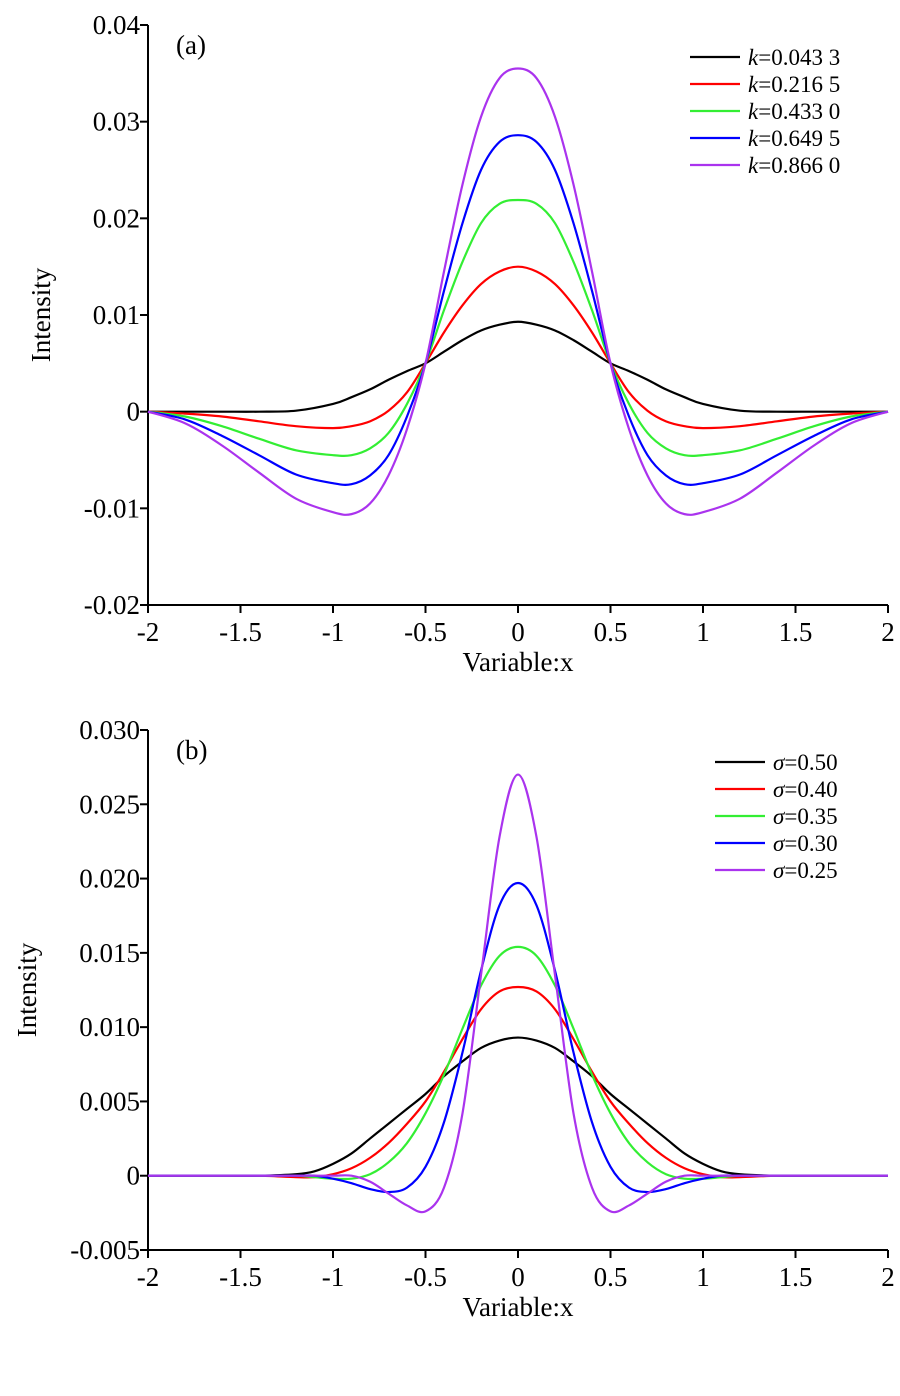  I want to click on y-tick-label: 0.01, so click(116, 315).